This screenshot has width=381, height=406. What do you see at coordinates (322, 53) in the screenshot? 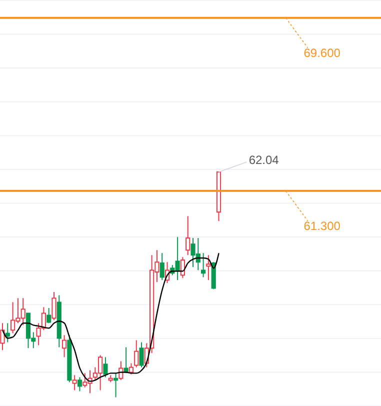
I see `text: 69.600` at bounding box center [322, 53].